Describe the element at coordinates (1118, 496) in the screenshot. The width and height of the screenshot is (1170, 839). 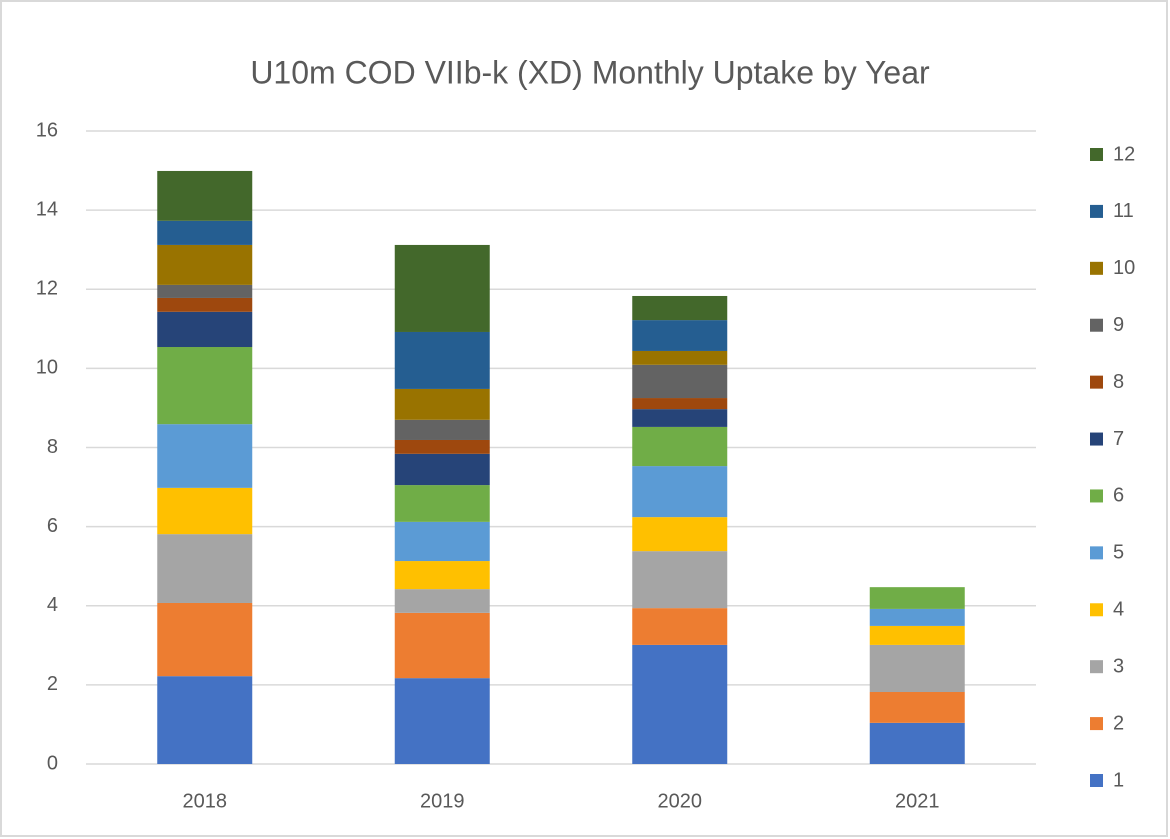
I see `legend-label: 6` at that location.